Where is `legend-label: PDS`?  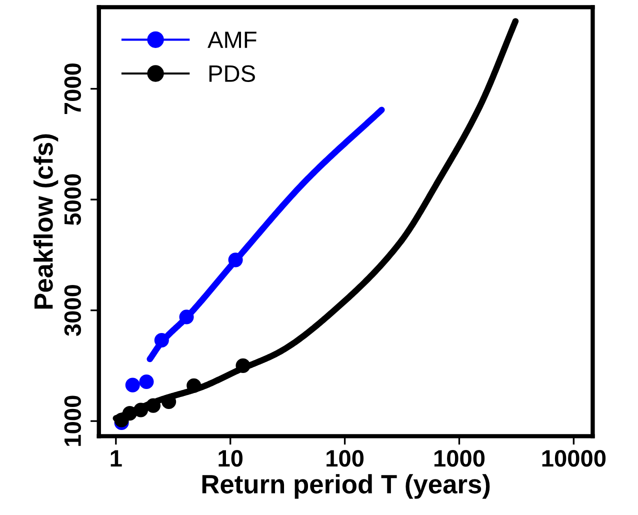 legend-label: PDS is located at coordinates (232, 73).